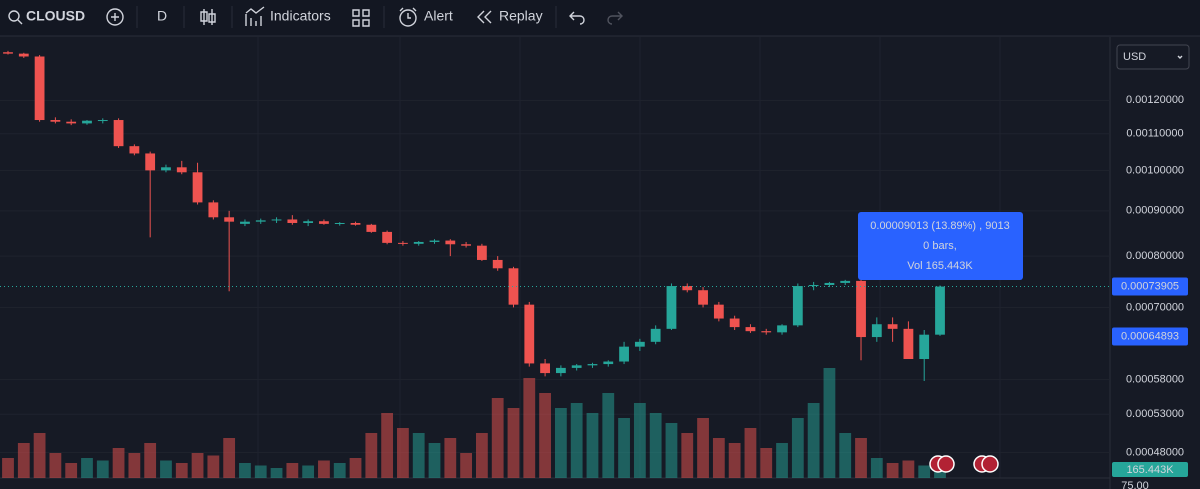 The image size is (1200, 489). What do you see at coordinates (1154, 134) in the screenshot?
I see `y-tick-label: 0.00110000` at bounding box center [1154, 134].